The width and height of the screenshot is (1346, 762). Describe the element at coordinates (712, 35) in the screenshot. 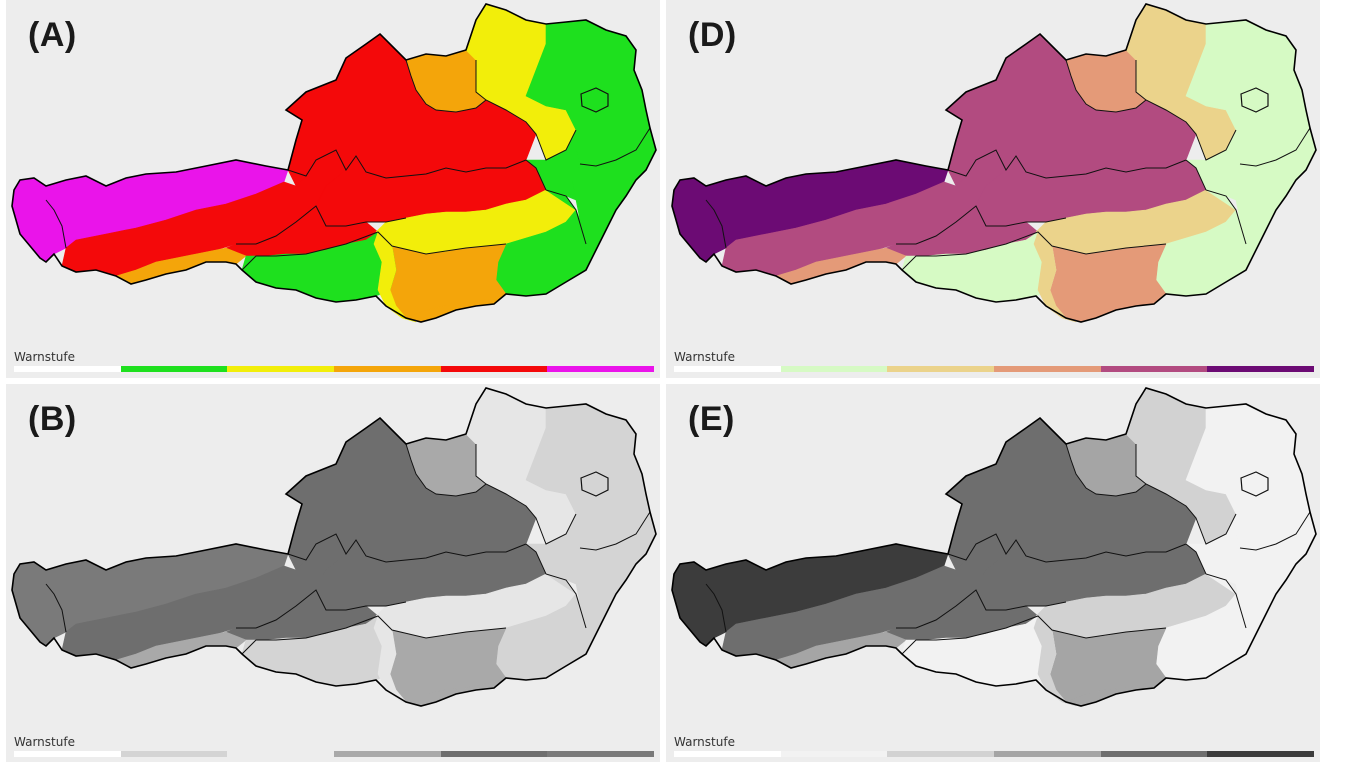

I see `panel-label: (D)` at that location.